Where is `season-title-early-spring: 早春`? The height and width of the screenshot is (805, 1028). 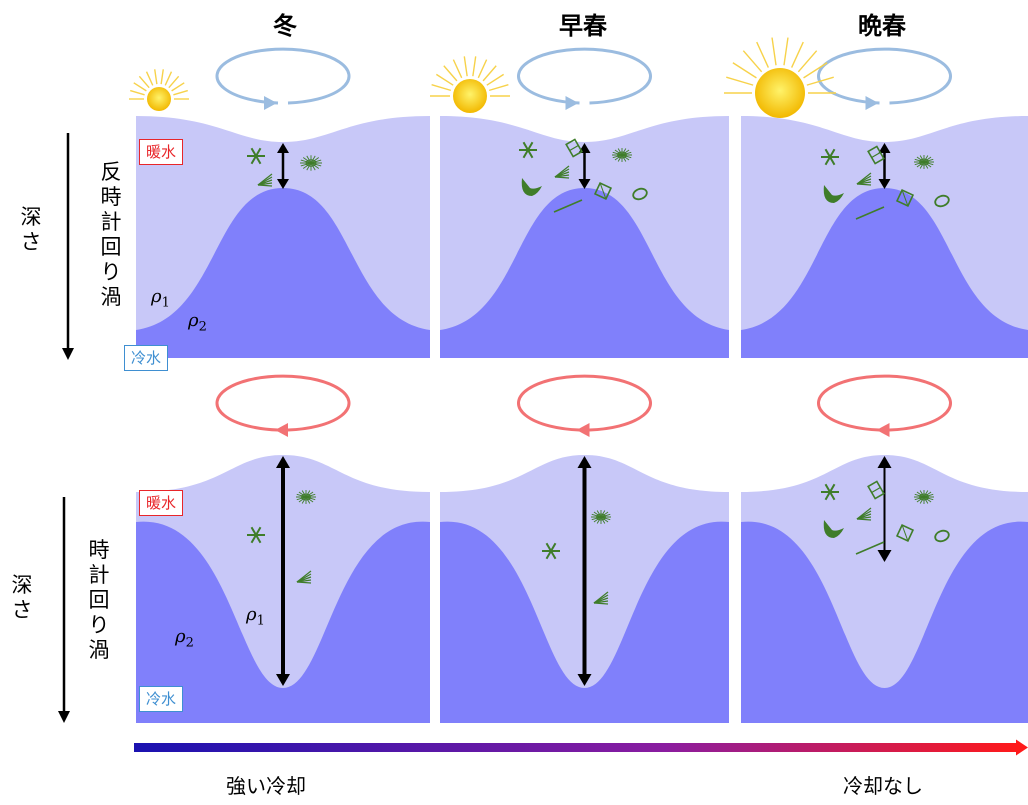
season-title-early-spring: 早春 is located at coordinates (583, 26).